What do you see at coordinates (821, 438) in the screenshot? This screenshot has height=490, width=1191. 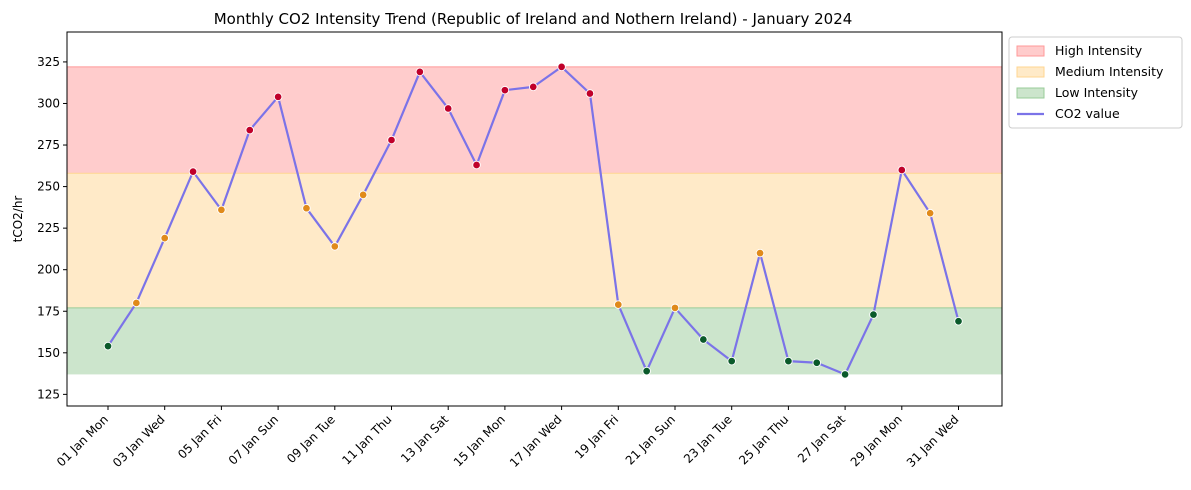 I see `x-tick-label: 27 Jan Sat` at bounding box center [821, 438].